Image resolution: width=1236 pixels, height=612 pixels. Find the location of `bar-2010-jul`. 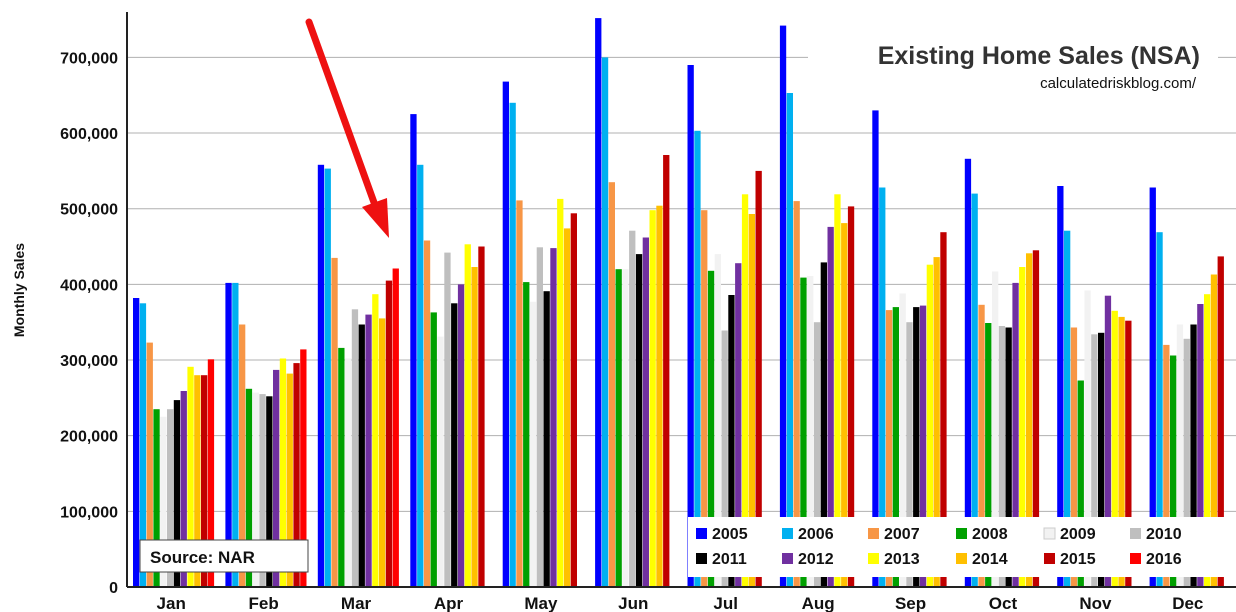

bar-2010-jul is located at coordinates (724, 458).